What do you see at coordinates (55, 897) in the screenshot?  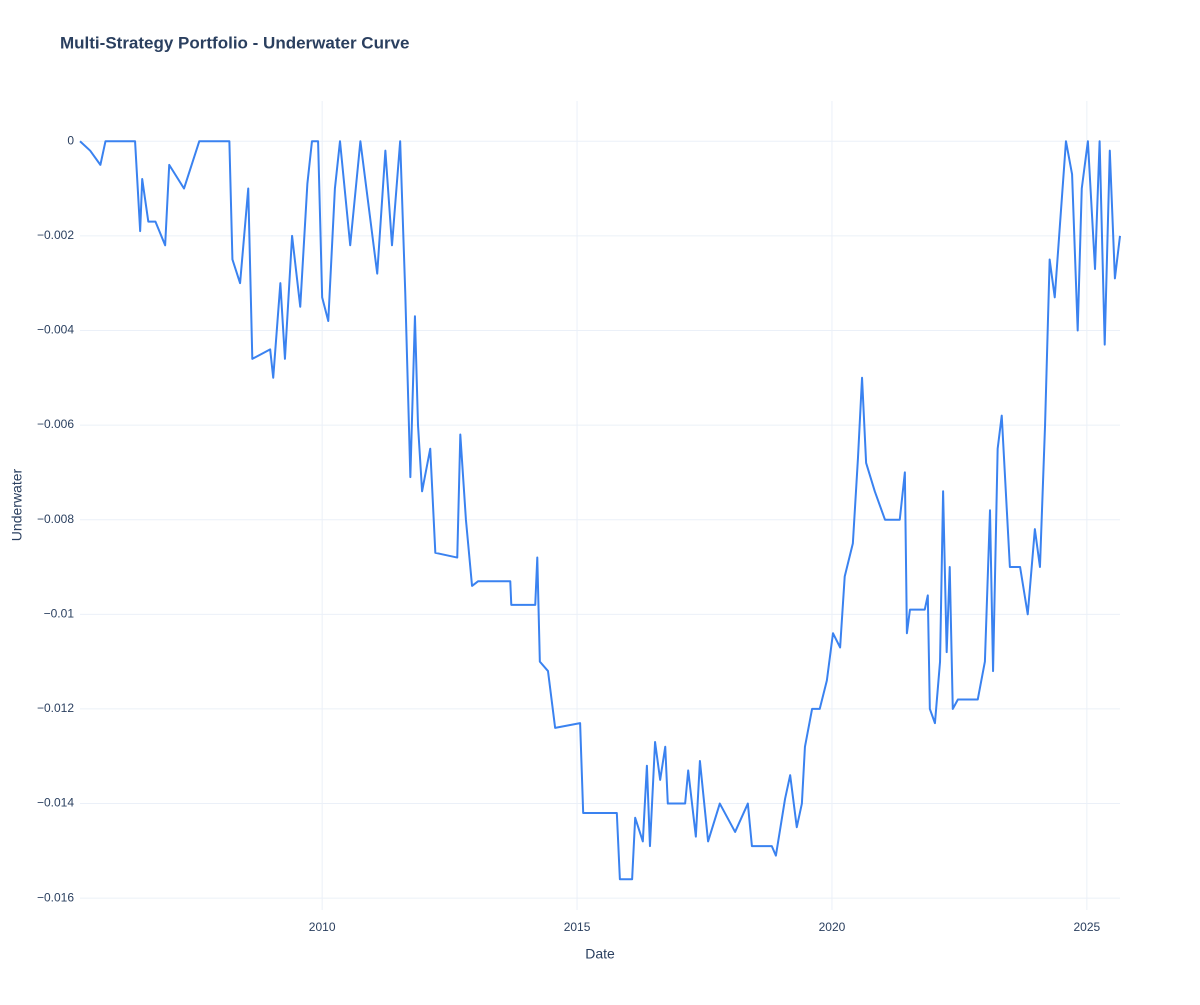 I see `y-tick-label: −0.016` at bounding box center [55, 897].